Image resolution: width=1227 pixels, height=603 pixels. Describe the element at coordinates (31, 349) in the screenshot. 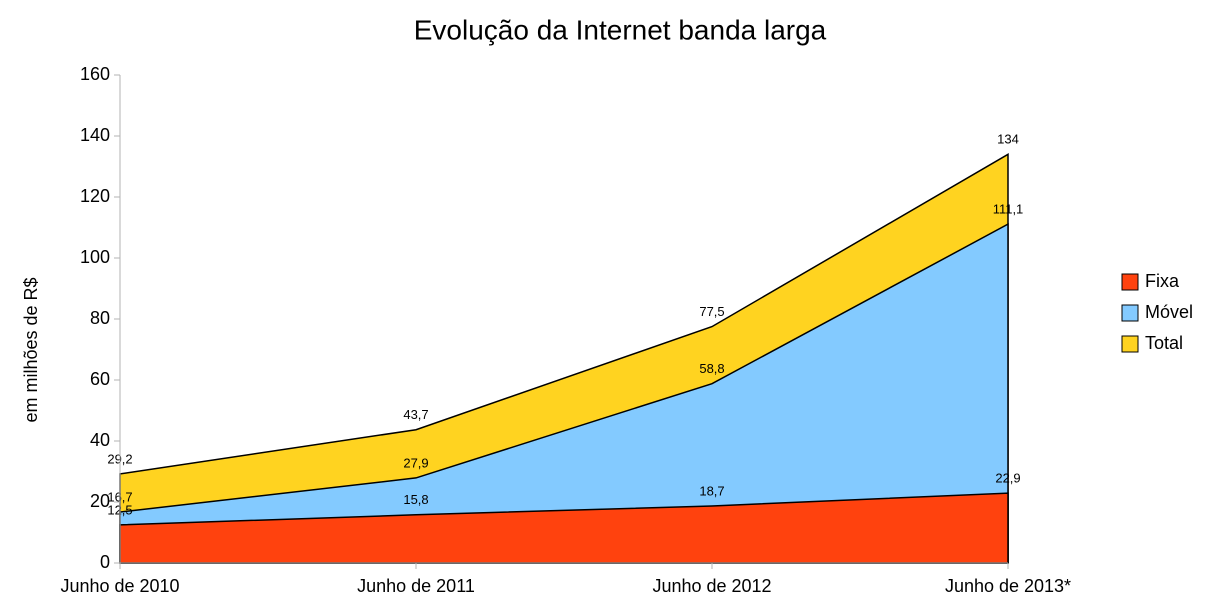

I see `y-axis-label: em milhões de R$` at that location.